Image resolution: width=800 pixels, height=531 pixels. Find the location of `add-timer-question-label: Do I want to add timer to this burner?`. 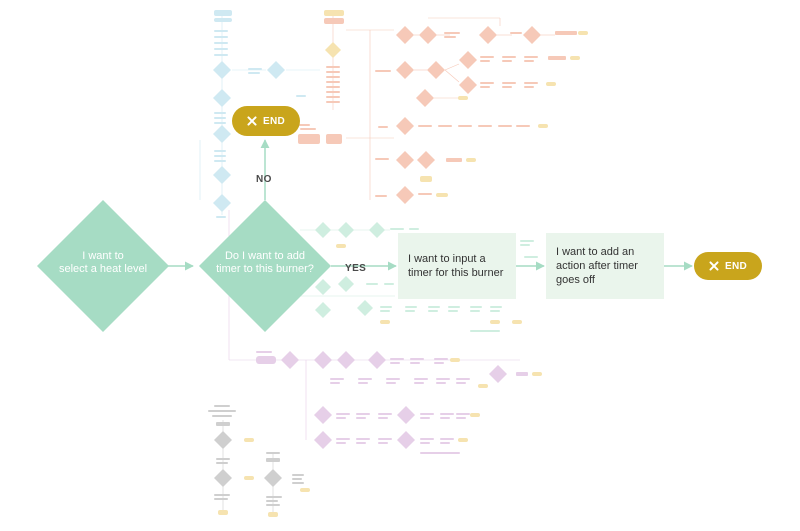

add-timer-question-label: Do I want to add timer to this burner? is located at coordinates (265, 262).